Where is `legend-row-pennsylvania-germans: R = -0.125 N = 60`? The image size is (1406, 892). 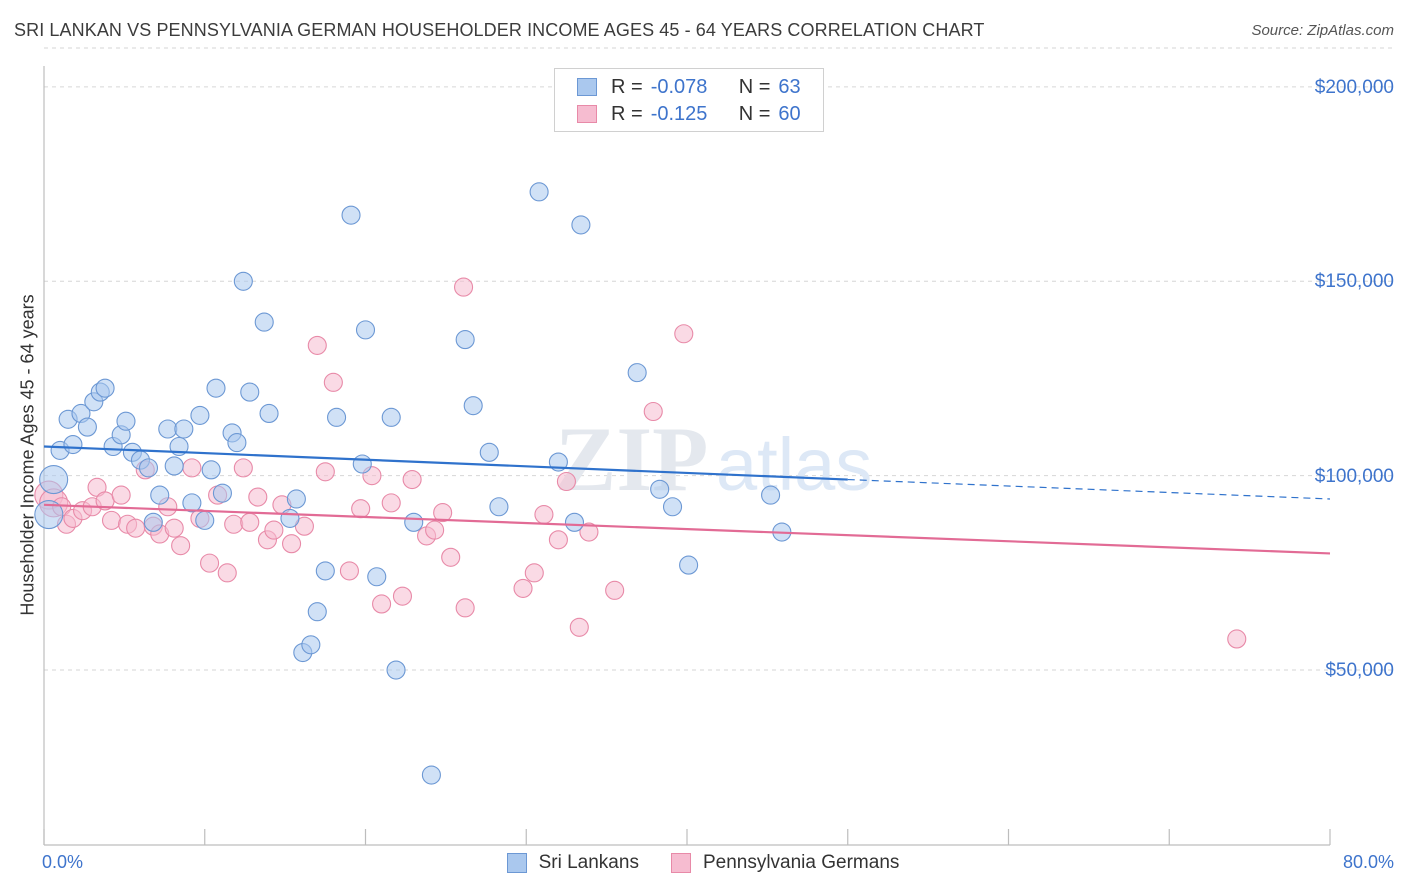 legend-row-pennsylvania-germans: R = -0.125 N = 60 is located at coordinates (689, 114).